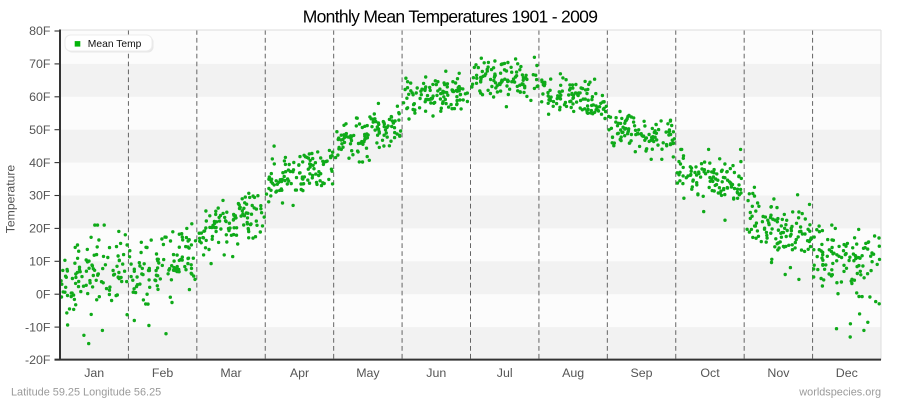 The height and width of the screenshot is (405, 900). What do you see at coordinates (162, 373) in the screenshot?
I see `svg-text: Feb` at bounding box center [162, 373].